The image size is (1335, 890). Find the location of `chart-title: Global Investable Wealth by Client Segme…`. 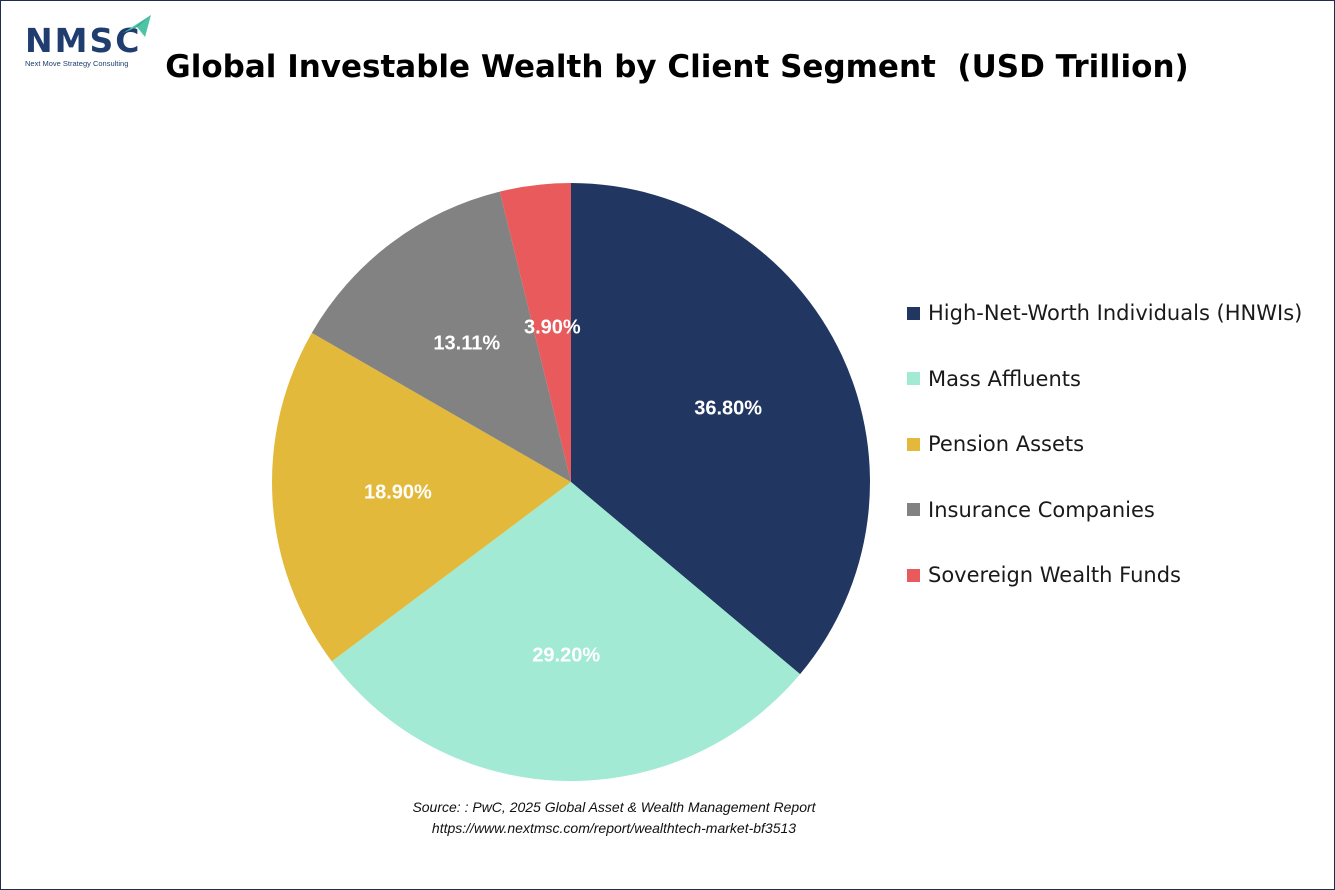

chart-title: Global Investable Wealth by Client Segme… is located at coordinates (677, 67).